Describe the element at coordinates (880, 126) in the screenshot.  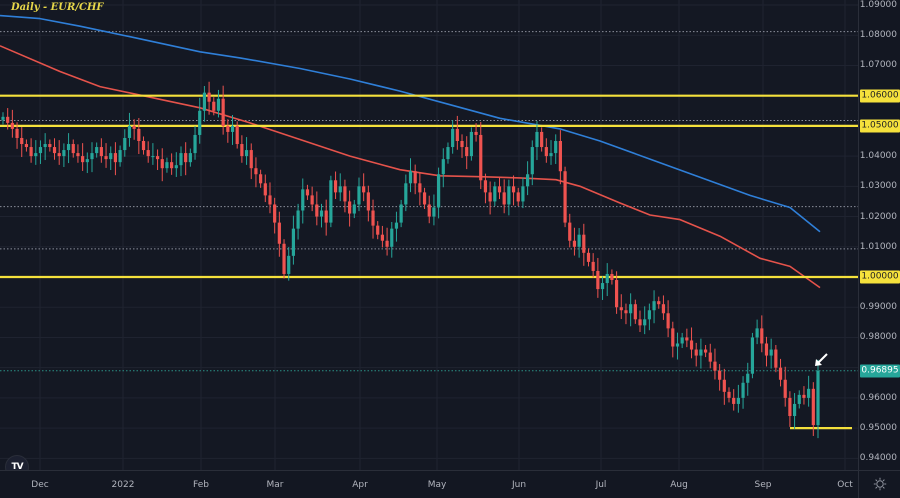
I see `price-level-tag: 1.05000` at that location.